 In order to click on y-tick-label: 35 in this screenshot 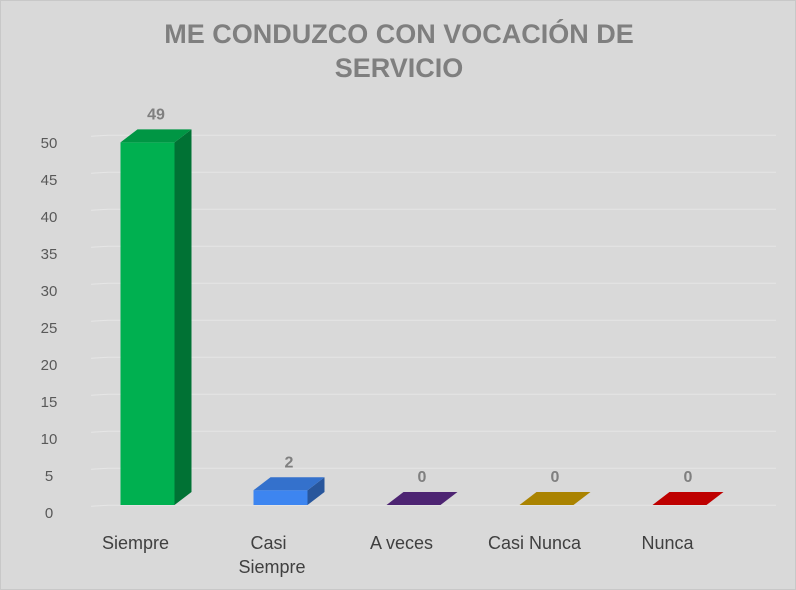, I will do `click(49, 254)`.